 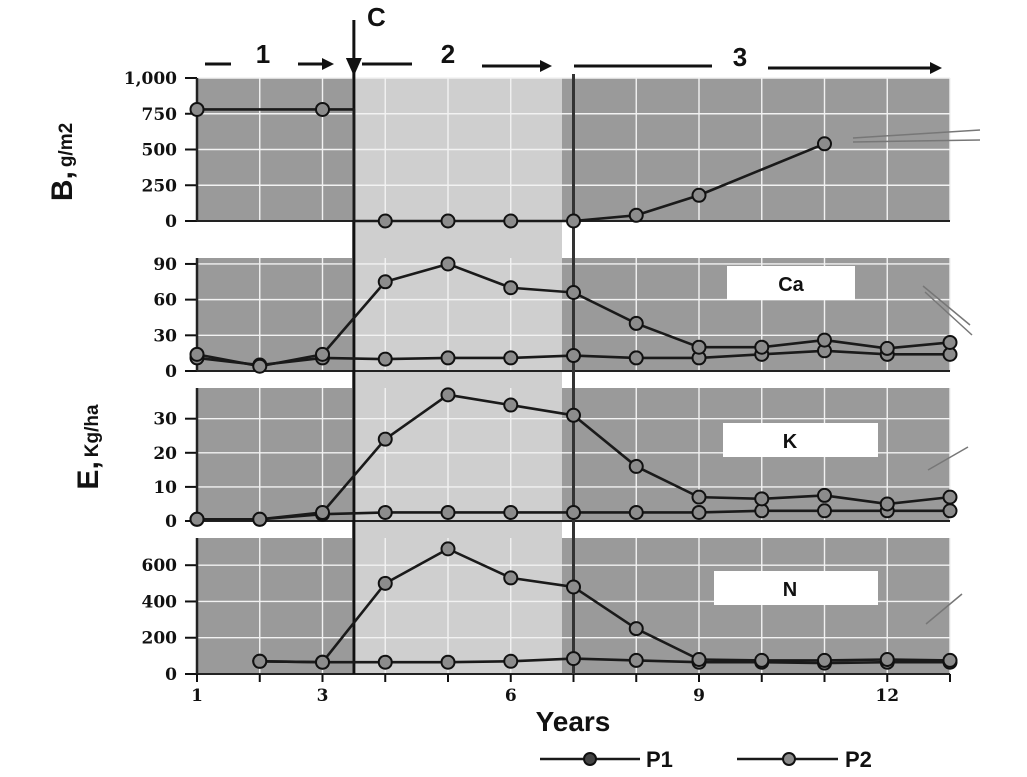 What do you see at coordinates (740, 57) in the screenshot?
I see `phase-label-3: 3` at bounding box center [740, 57].